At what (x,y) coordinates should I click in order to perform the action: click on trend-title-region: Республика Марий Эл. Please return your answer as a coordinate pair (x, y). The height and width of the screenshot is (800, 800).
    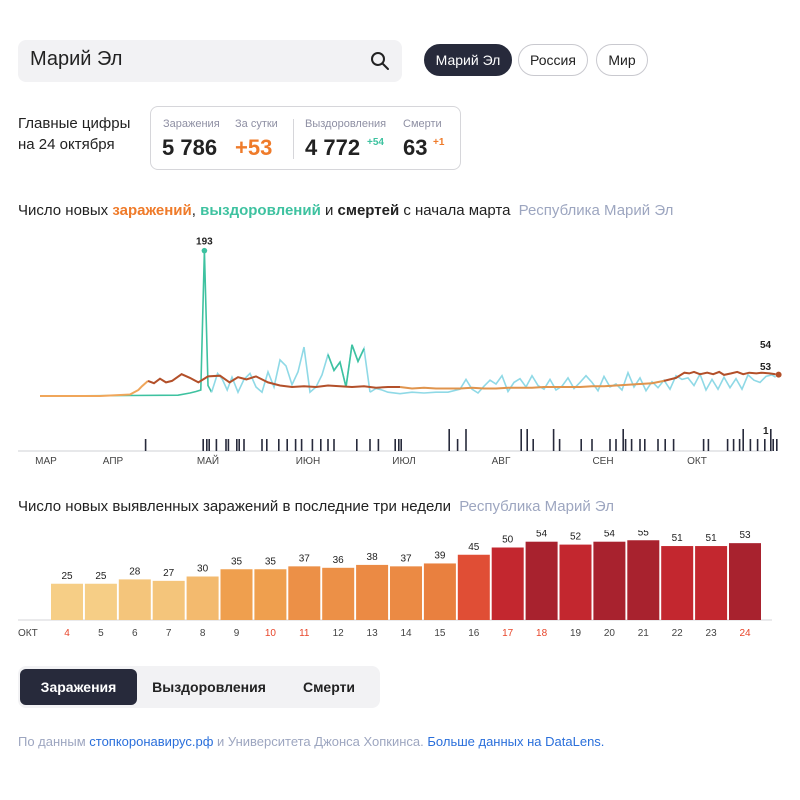
    Looking at the image, I should click on (596, 210).